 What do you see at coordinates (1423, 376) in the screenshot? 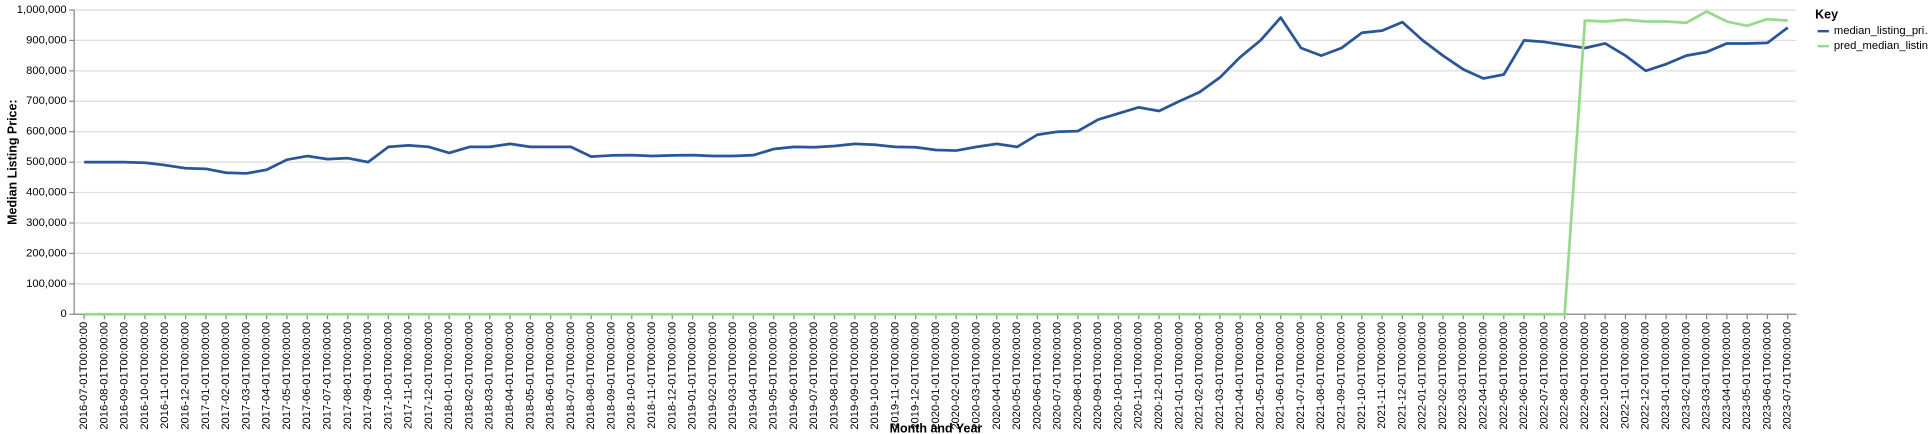
I see `x-tick-label: 2022-01-01T00:00:00` at bounding box center [1423, 376].